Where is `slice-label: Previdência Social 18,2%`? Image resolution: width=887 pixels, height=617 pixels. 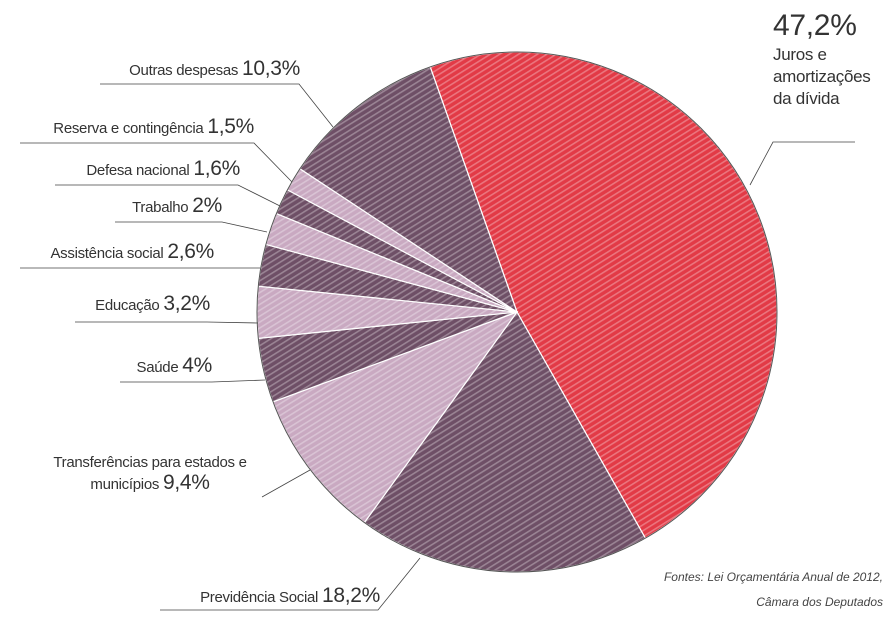
slice-label: Previdência Social 18,2% is located at coordinates (265, 596).